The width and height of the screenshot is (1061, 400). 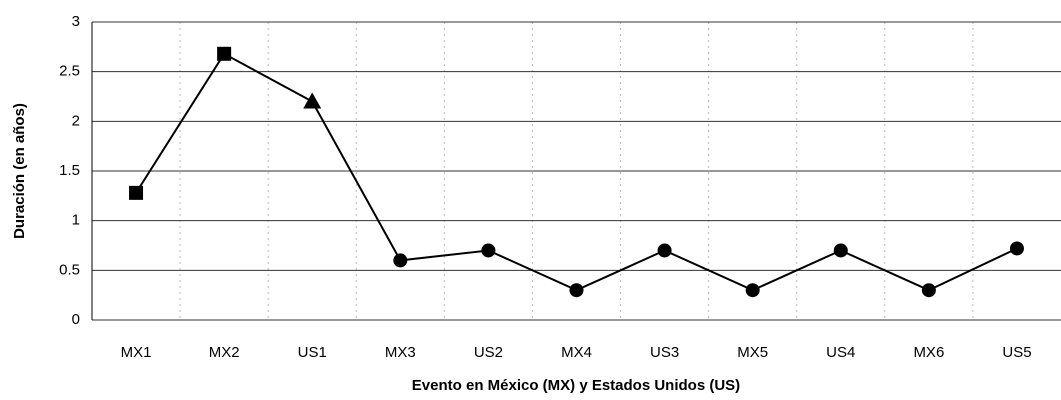 What do you see at coordinates (136, 352) in the screenshot?
I see `x-tick-label: MX1` at bounding box center [136, 352].